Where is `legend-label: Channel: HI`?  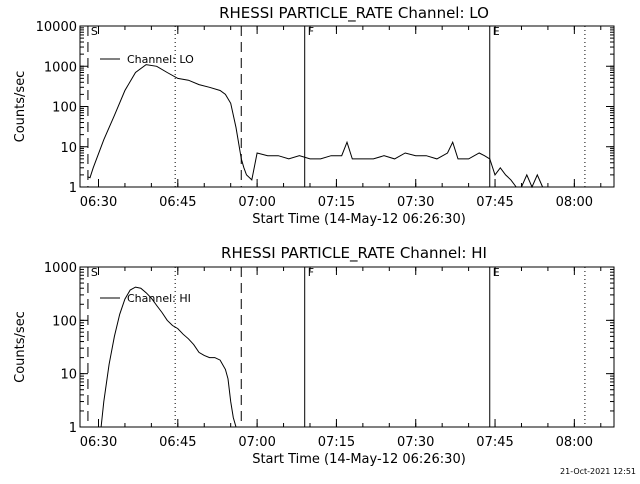
legend-label: Channel: HI is located at coordinates (159, 298).